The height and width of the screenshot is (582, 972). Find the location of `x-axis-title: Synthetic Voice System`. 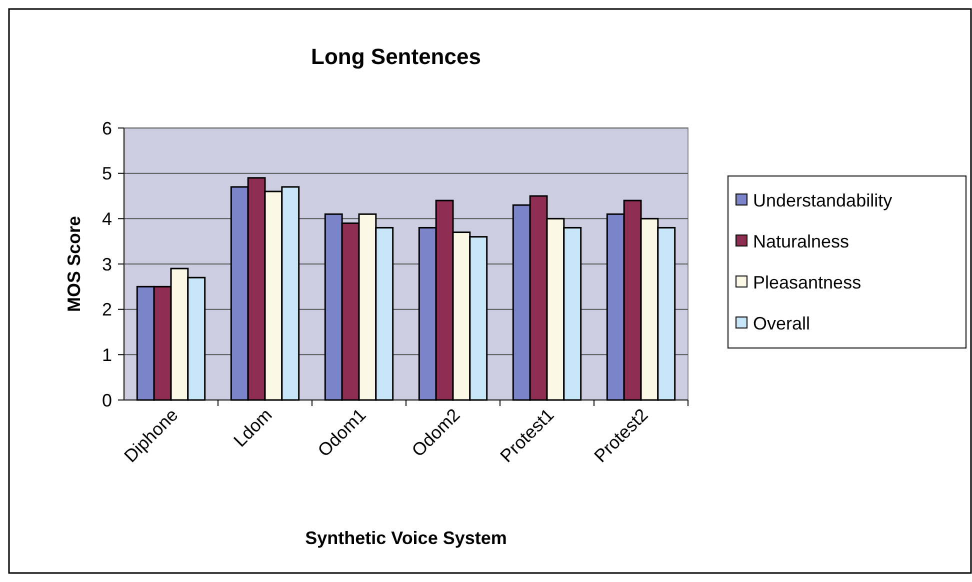

x-axis-title: Synthetic Voice System is located at coordinates (406, 538).